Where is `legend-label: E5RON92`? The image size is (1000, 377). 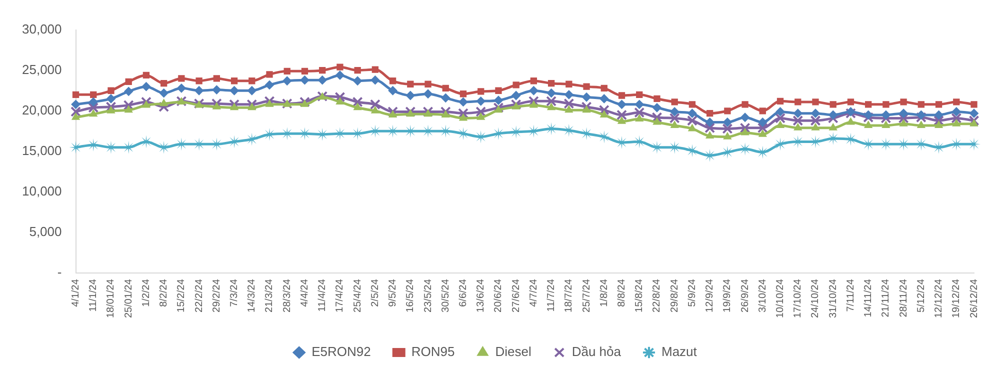
legend-label: E5RON92 is located at coordinates (341, 352).